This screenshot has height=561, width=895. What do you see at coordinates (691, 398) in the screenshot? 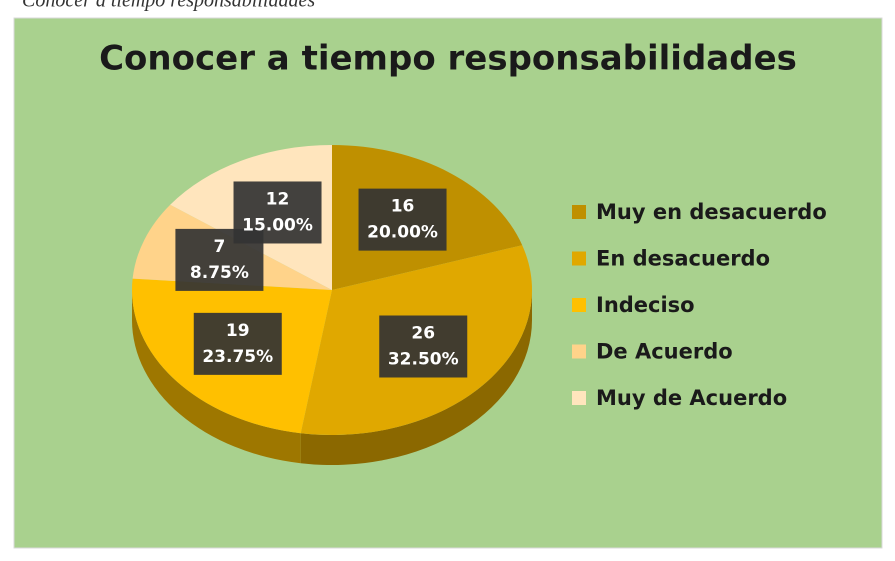
I see `legend-label: Muy de Acuerdo` at bounding box center [691, 398].